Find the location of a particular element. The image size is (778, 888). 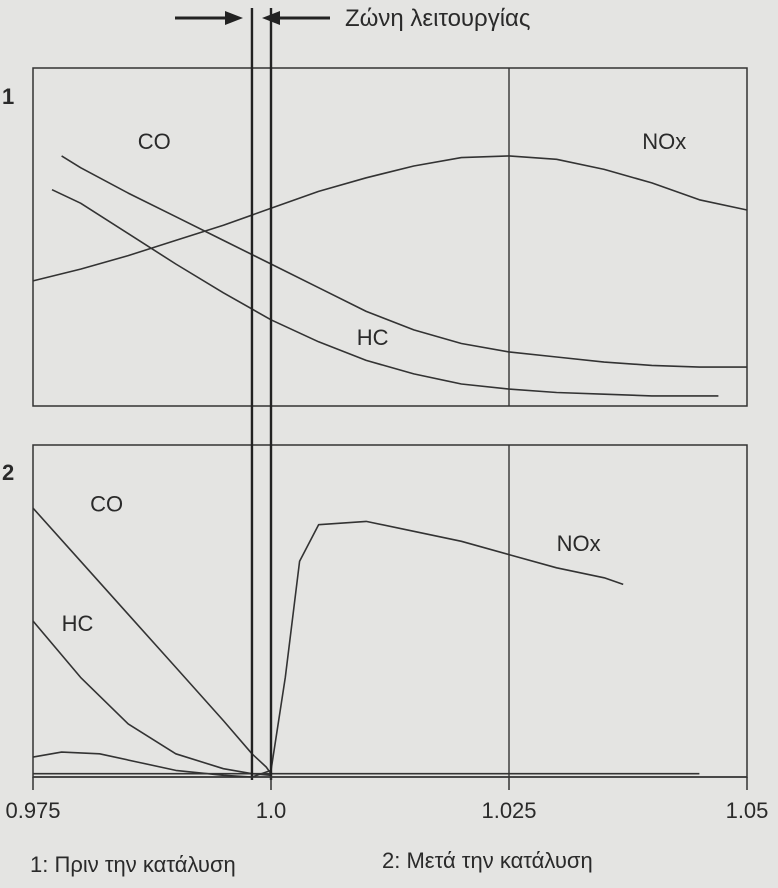

panel-1-nox-label: NOx is located at coordinates (664, 141).